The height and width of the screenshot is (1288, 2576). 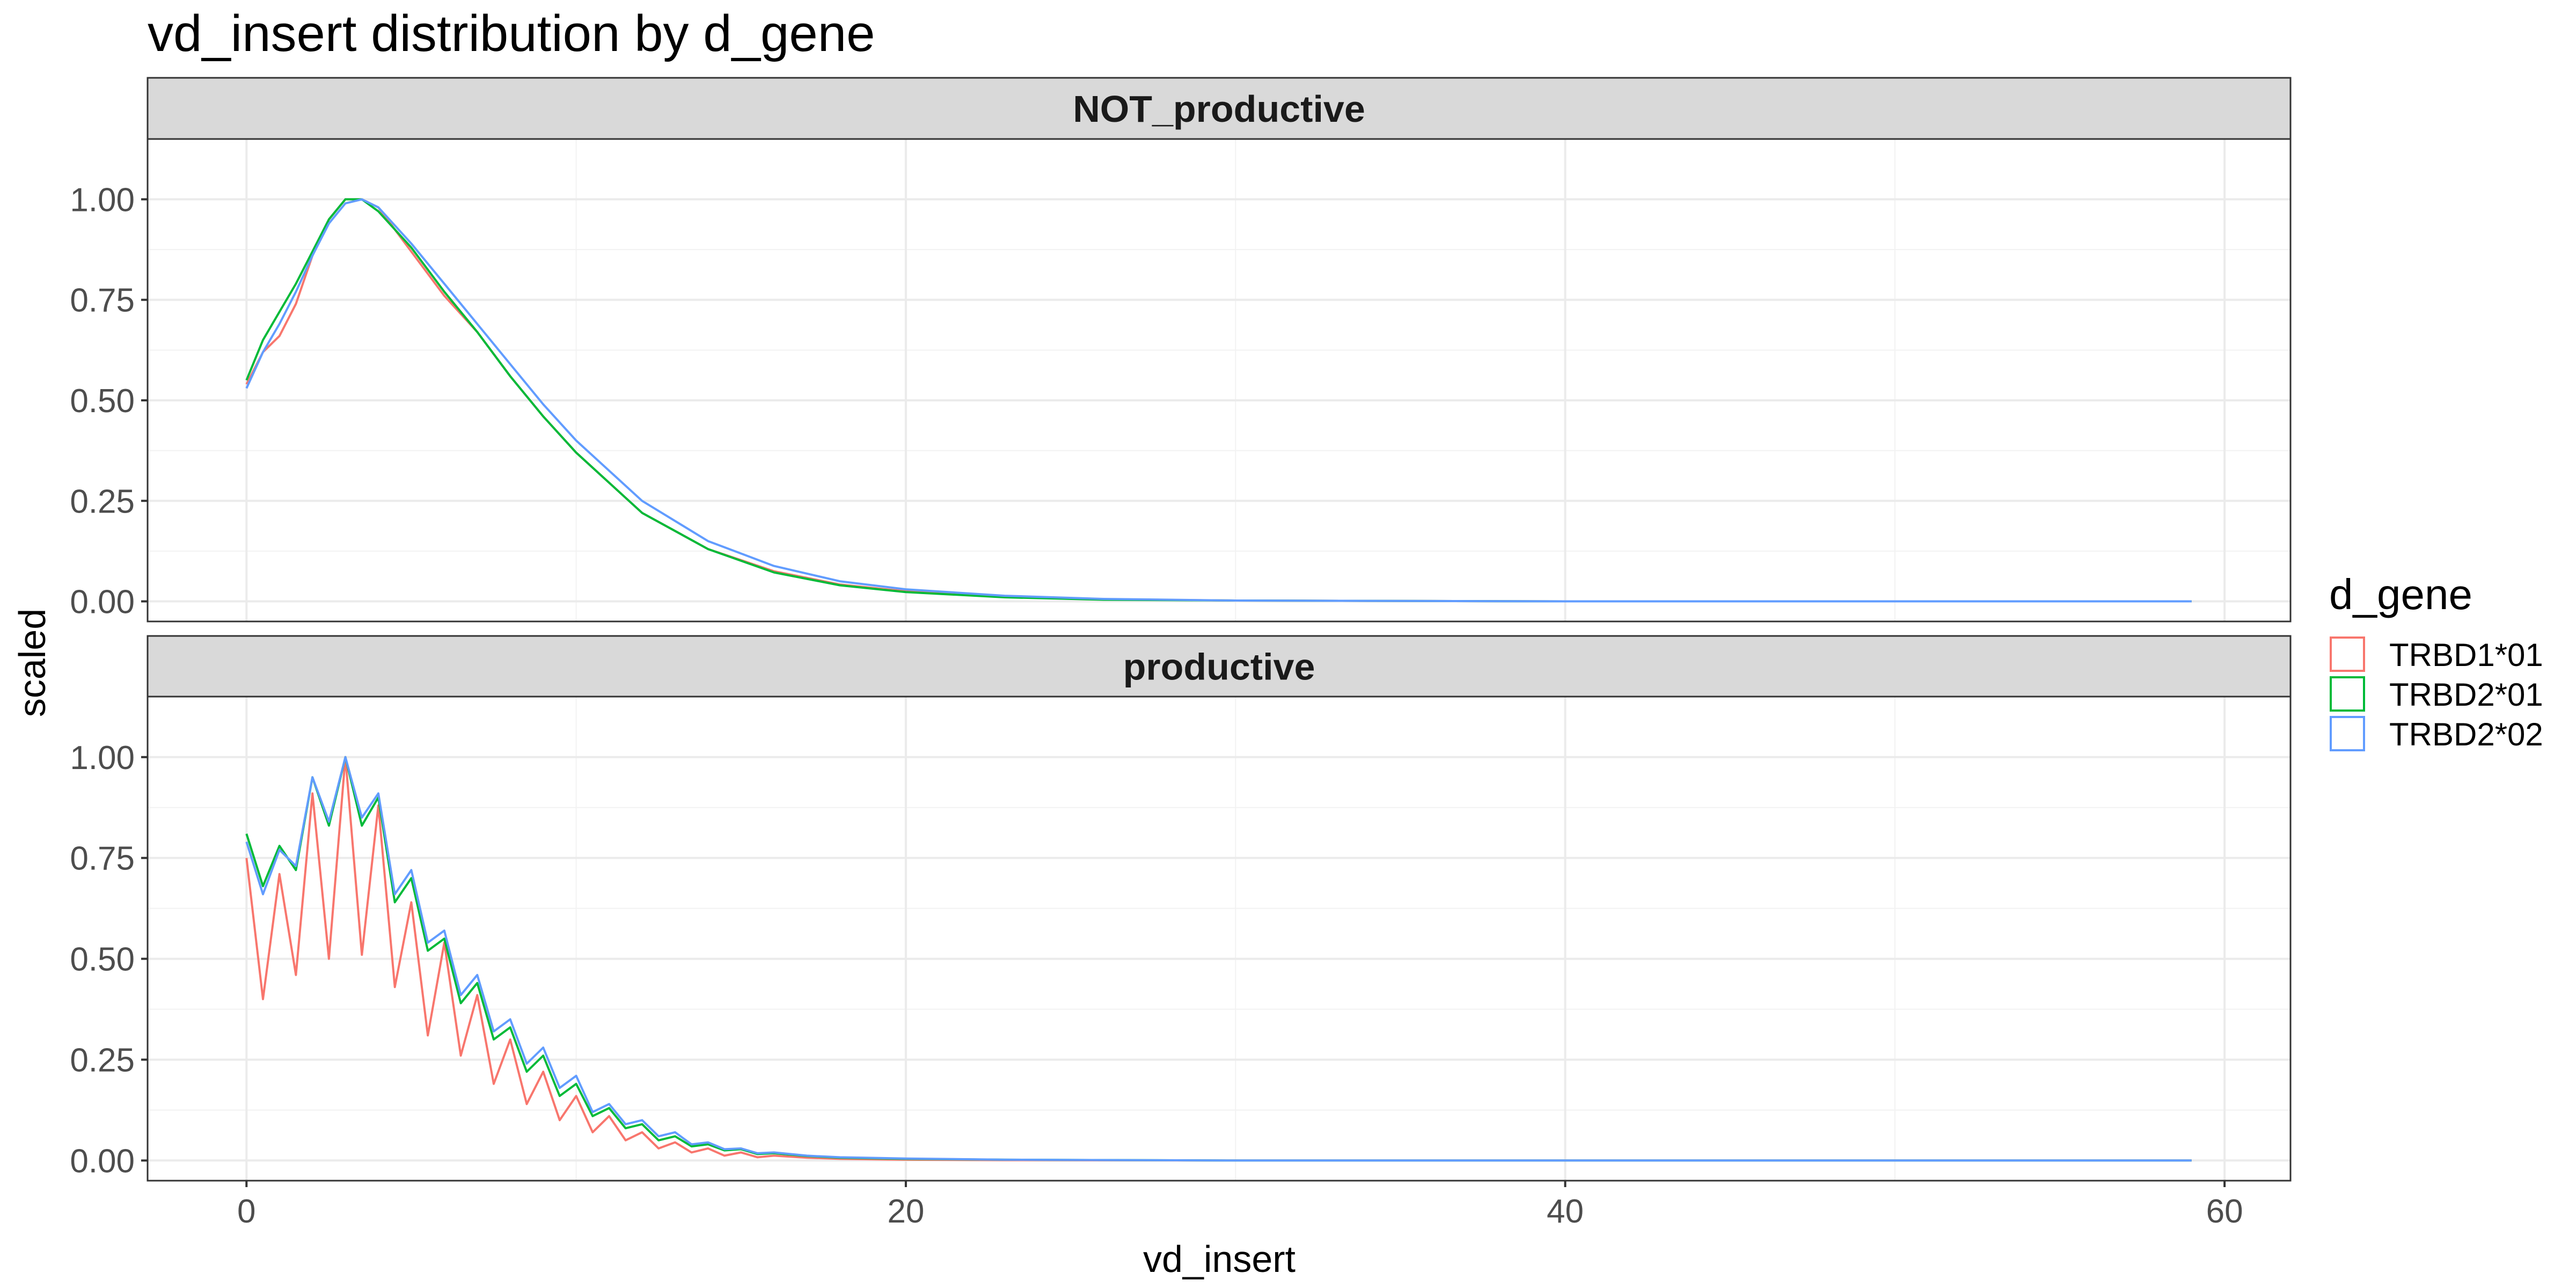 I want to click on legend-entry-trbd2-02: TRBD2*02, so click(x=2436, y=734).